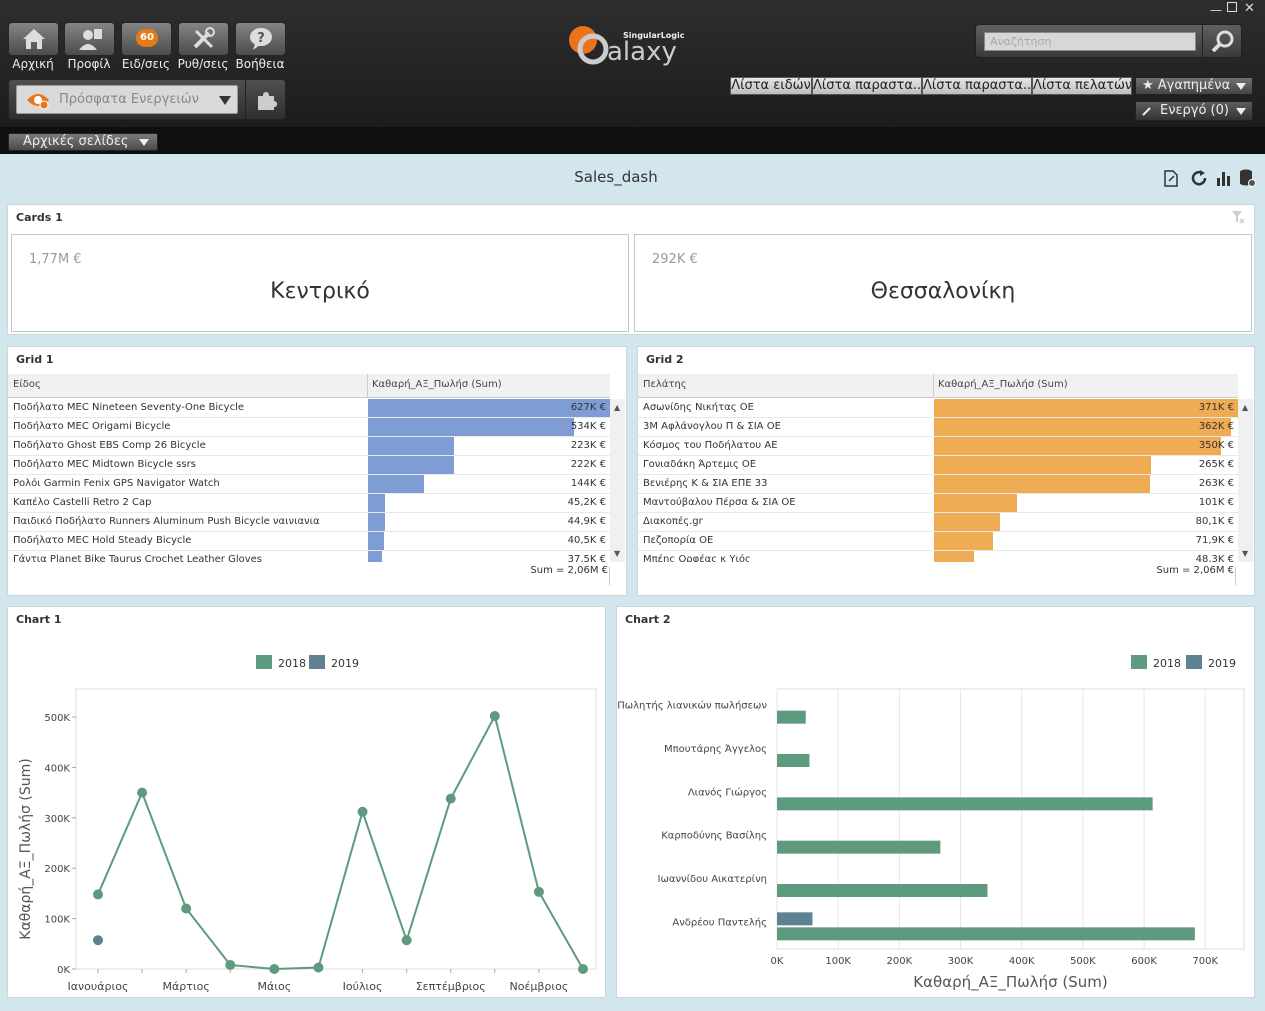 The image size is (1265, 1011). What do you see at coordinates (309, 427) in the screenshot?
I see `grid1-row: Ποδήλατο MEC Origami Bicycle 534K €` at bounding box center [309, 427].